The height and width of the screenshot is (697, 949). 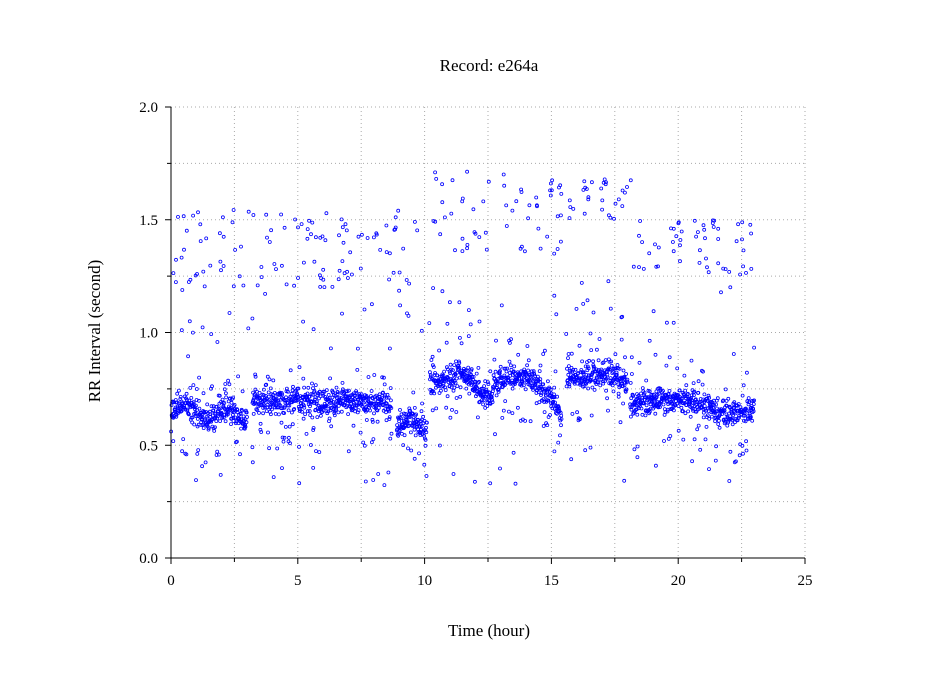 I want to click on y-tick-label: 0.5, so click(x=148, y=446).